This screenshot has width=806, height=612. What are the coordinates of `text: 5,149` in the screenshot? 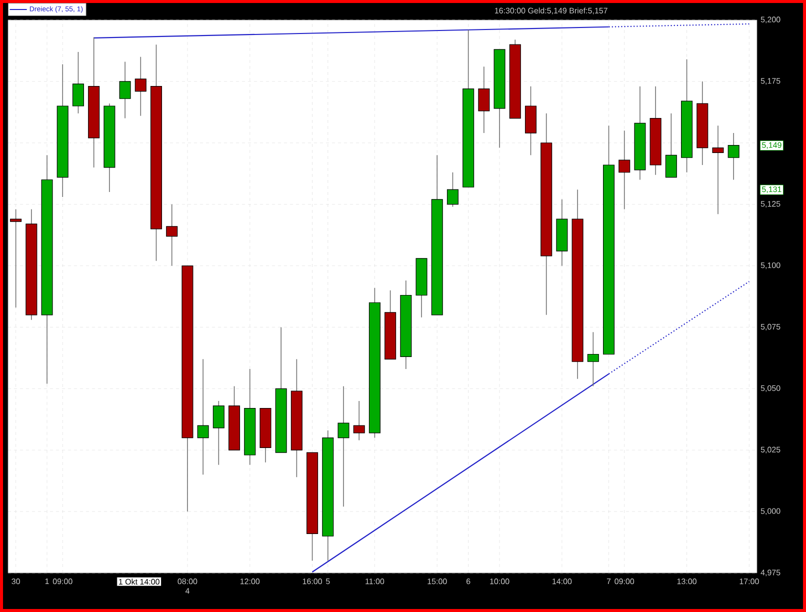 It's located at (772, 145).